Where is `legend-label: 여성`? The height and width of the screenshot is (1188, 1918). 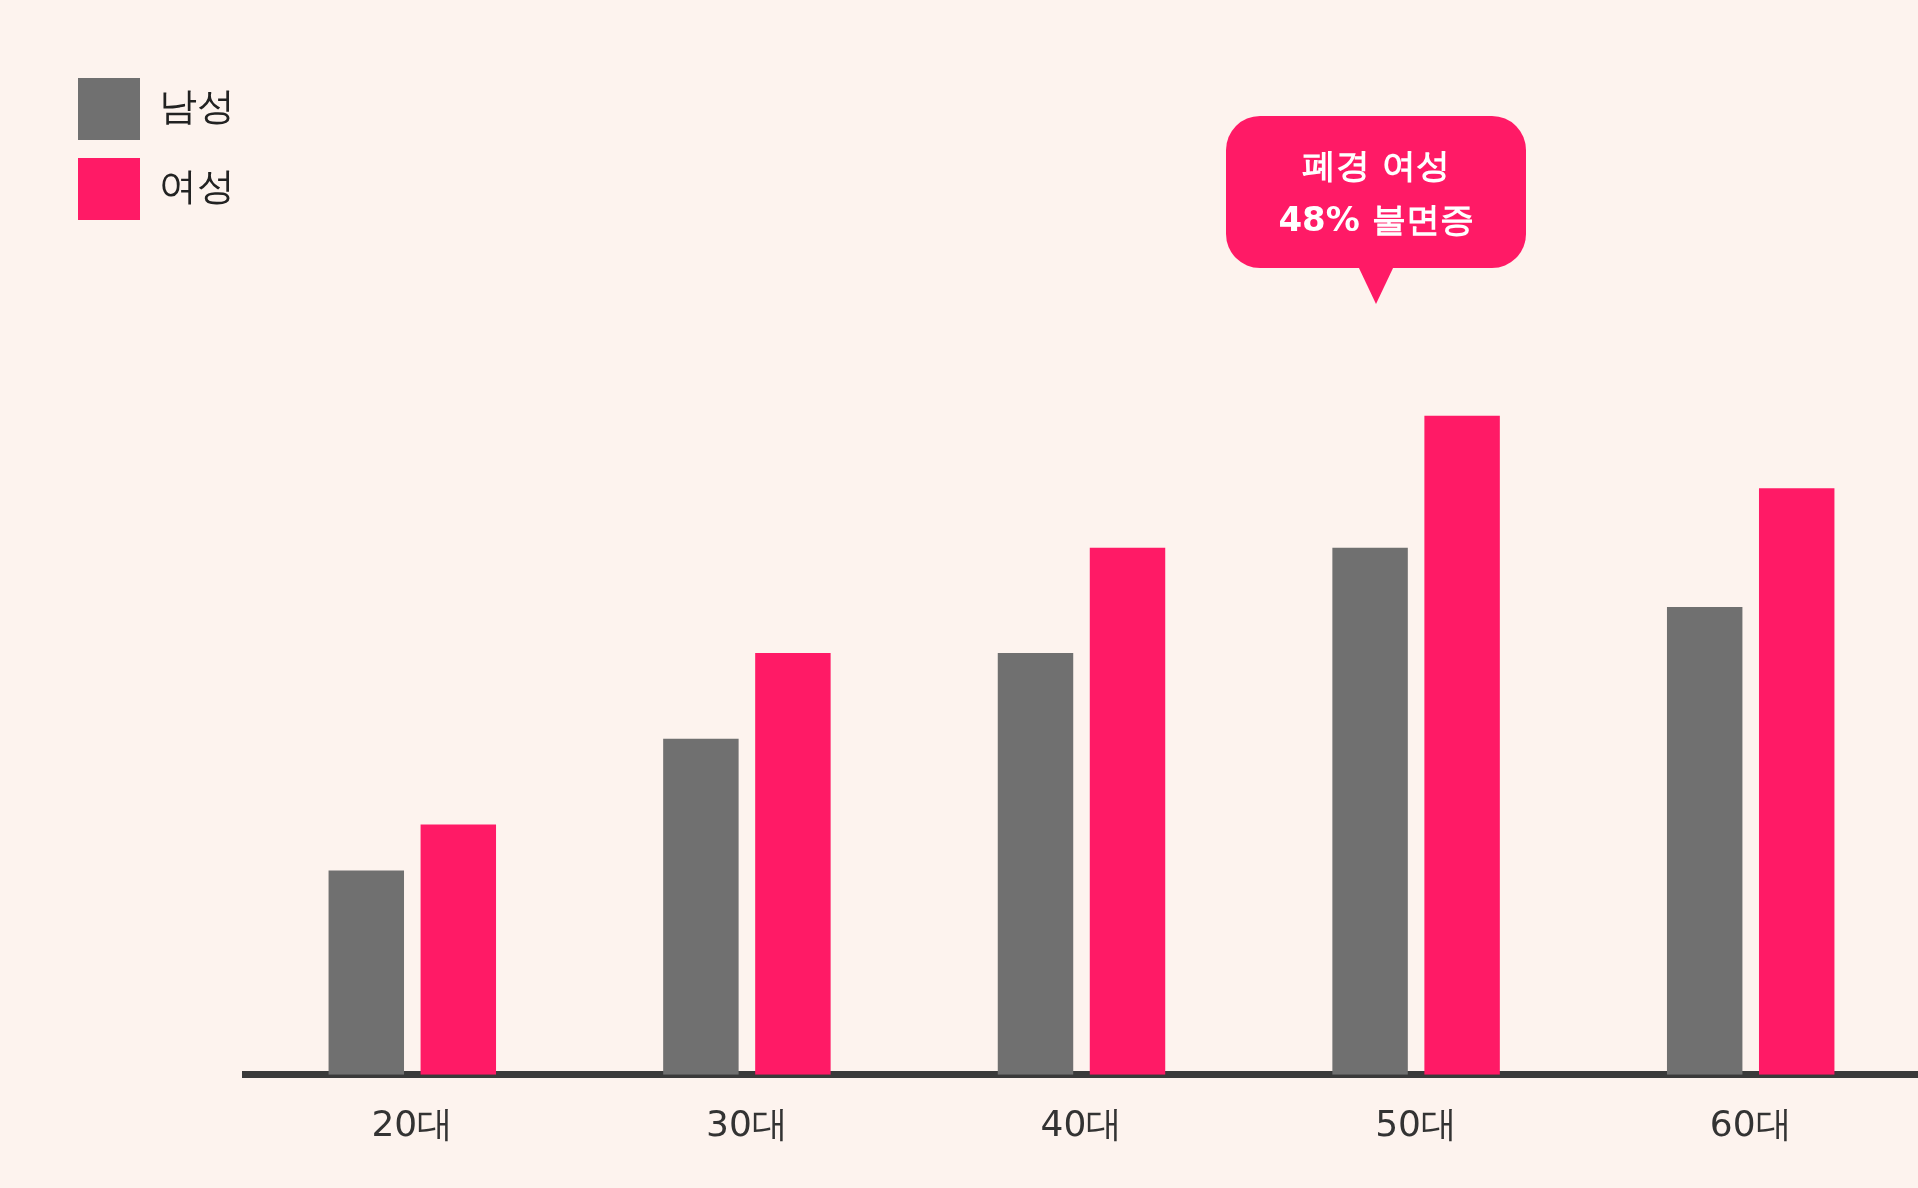
legend-label: 여성 is located at coordinates (197, 185).